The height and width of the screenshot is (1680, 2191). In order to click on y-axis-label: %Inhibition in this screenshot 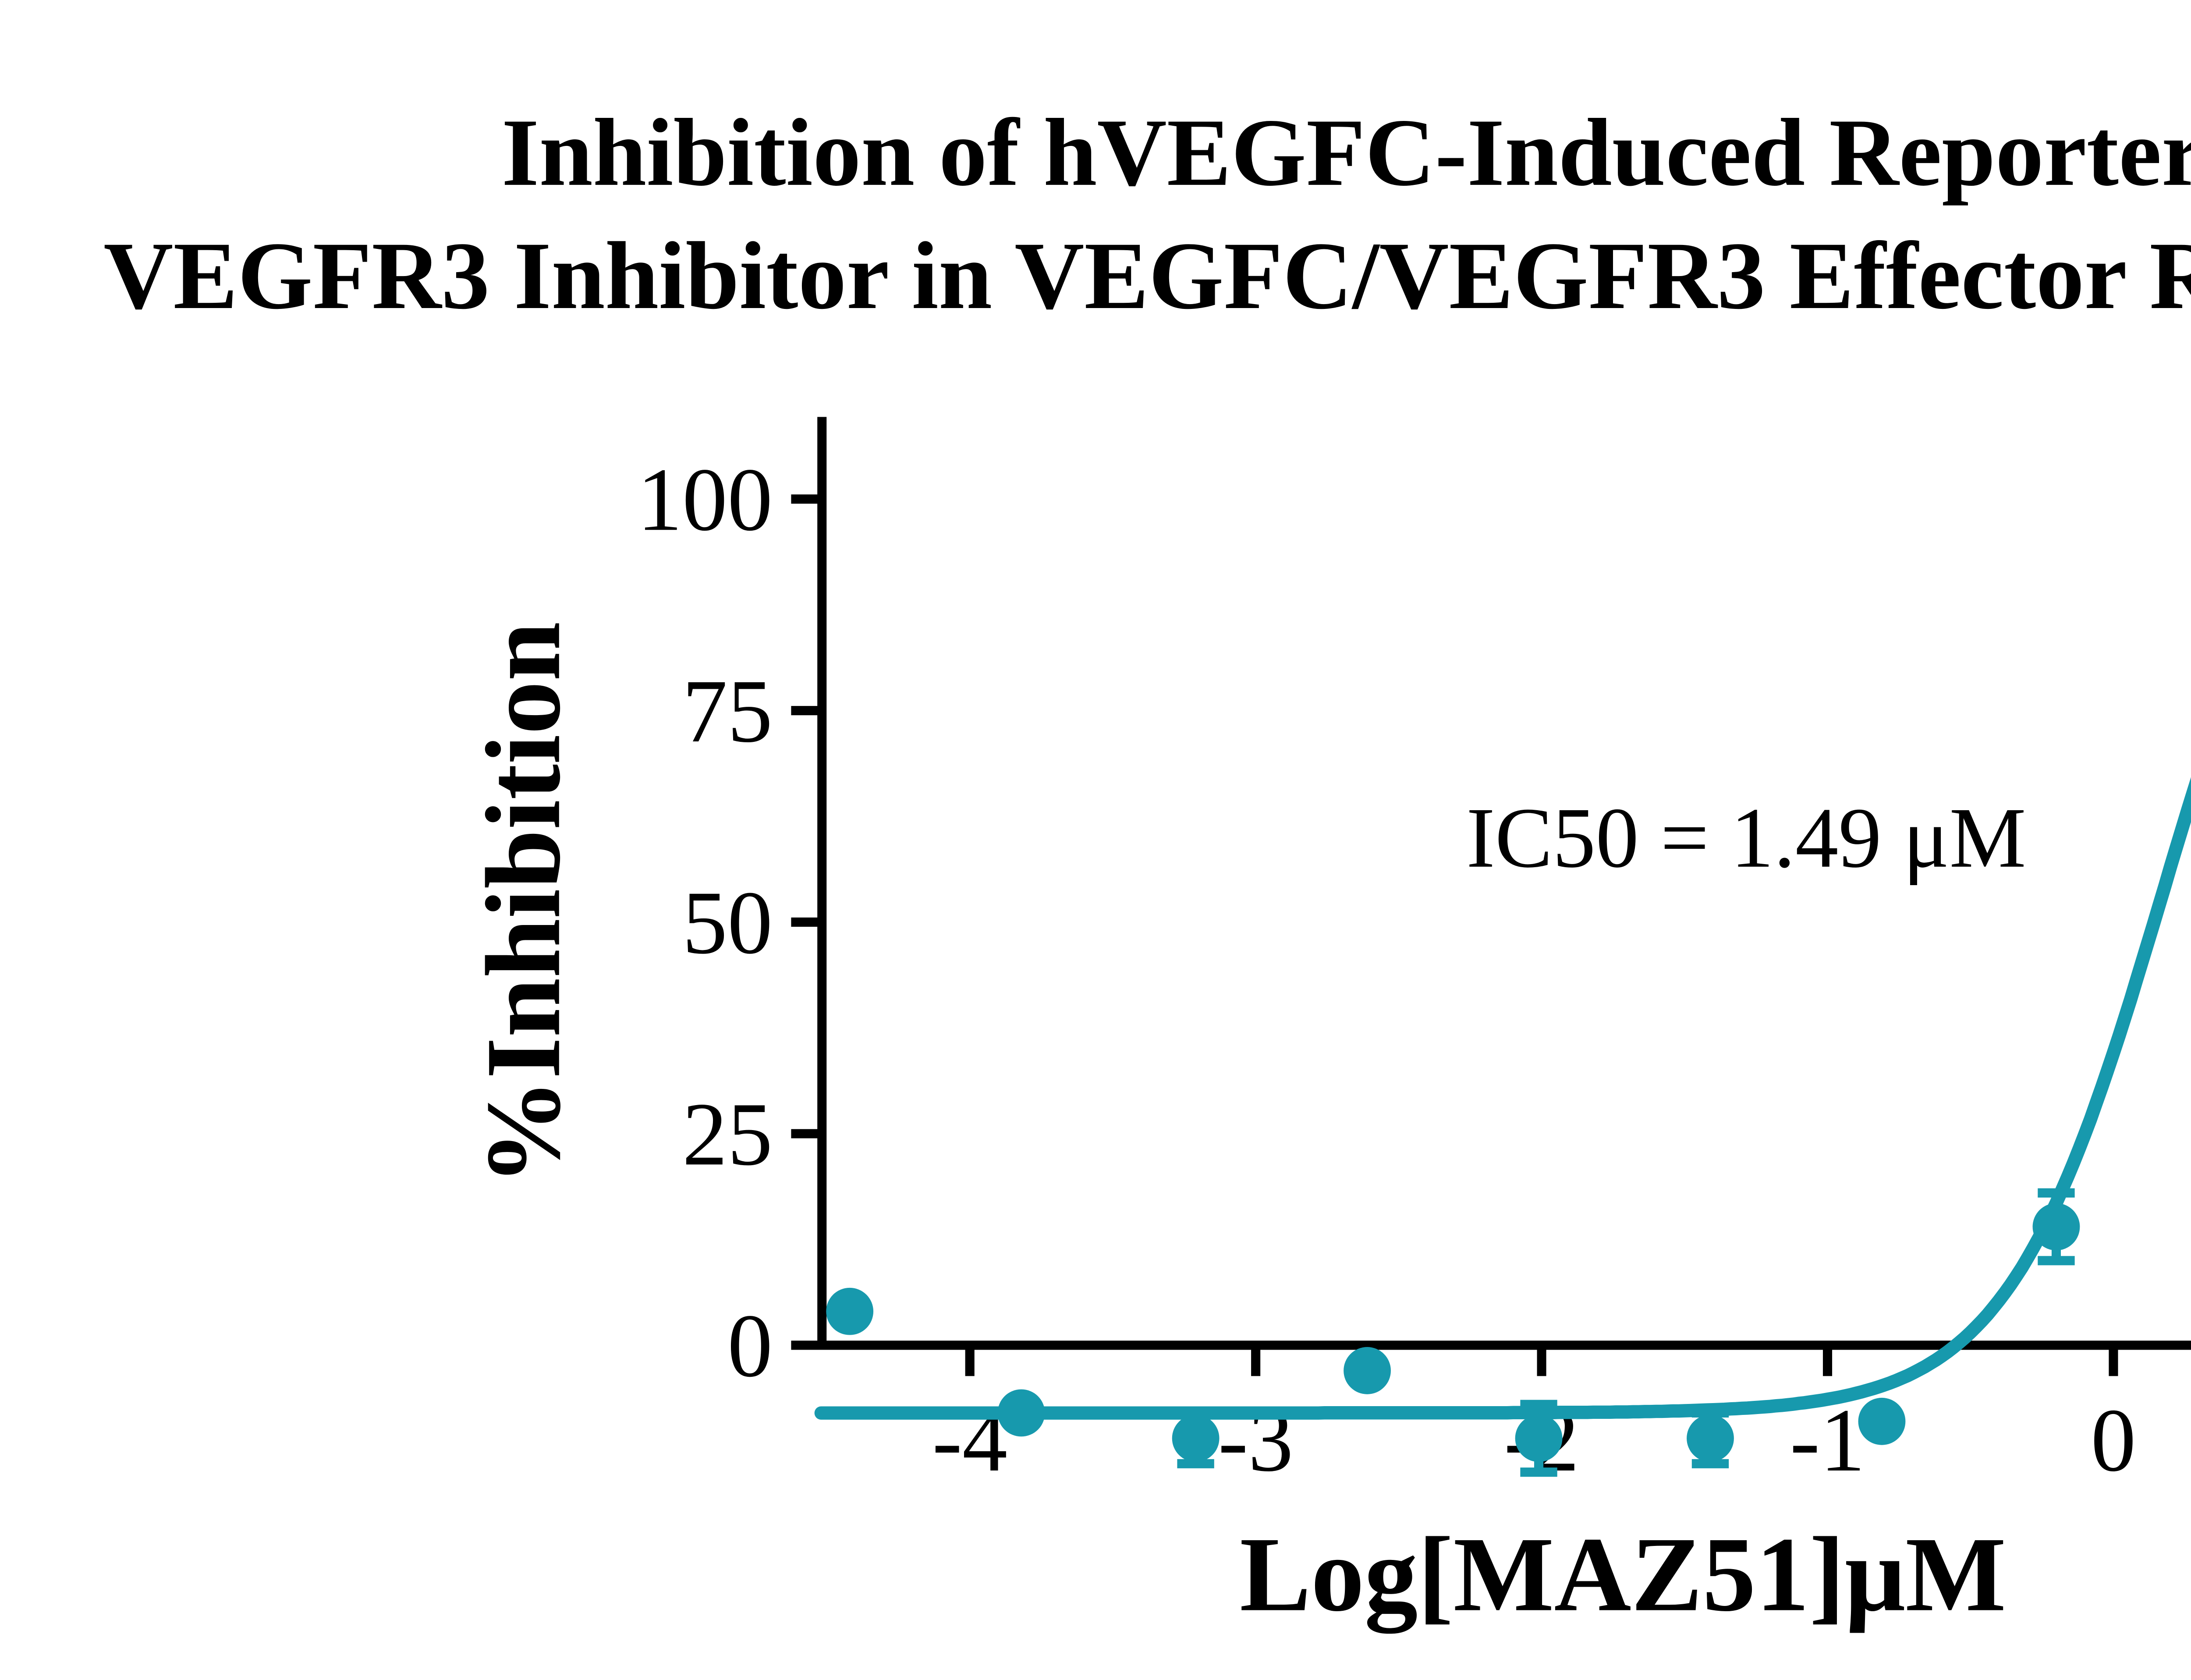, I will do `click(523, 904)`.